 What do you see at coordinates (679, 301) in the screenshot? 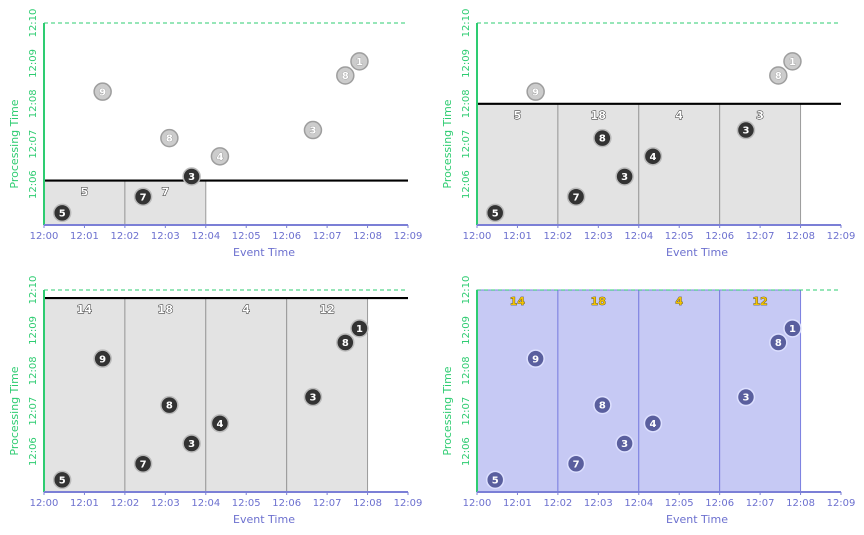
I see `window-sum-label: 4` at bounding box center [679, 301].